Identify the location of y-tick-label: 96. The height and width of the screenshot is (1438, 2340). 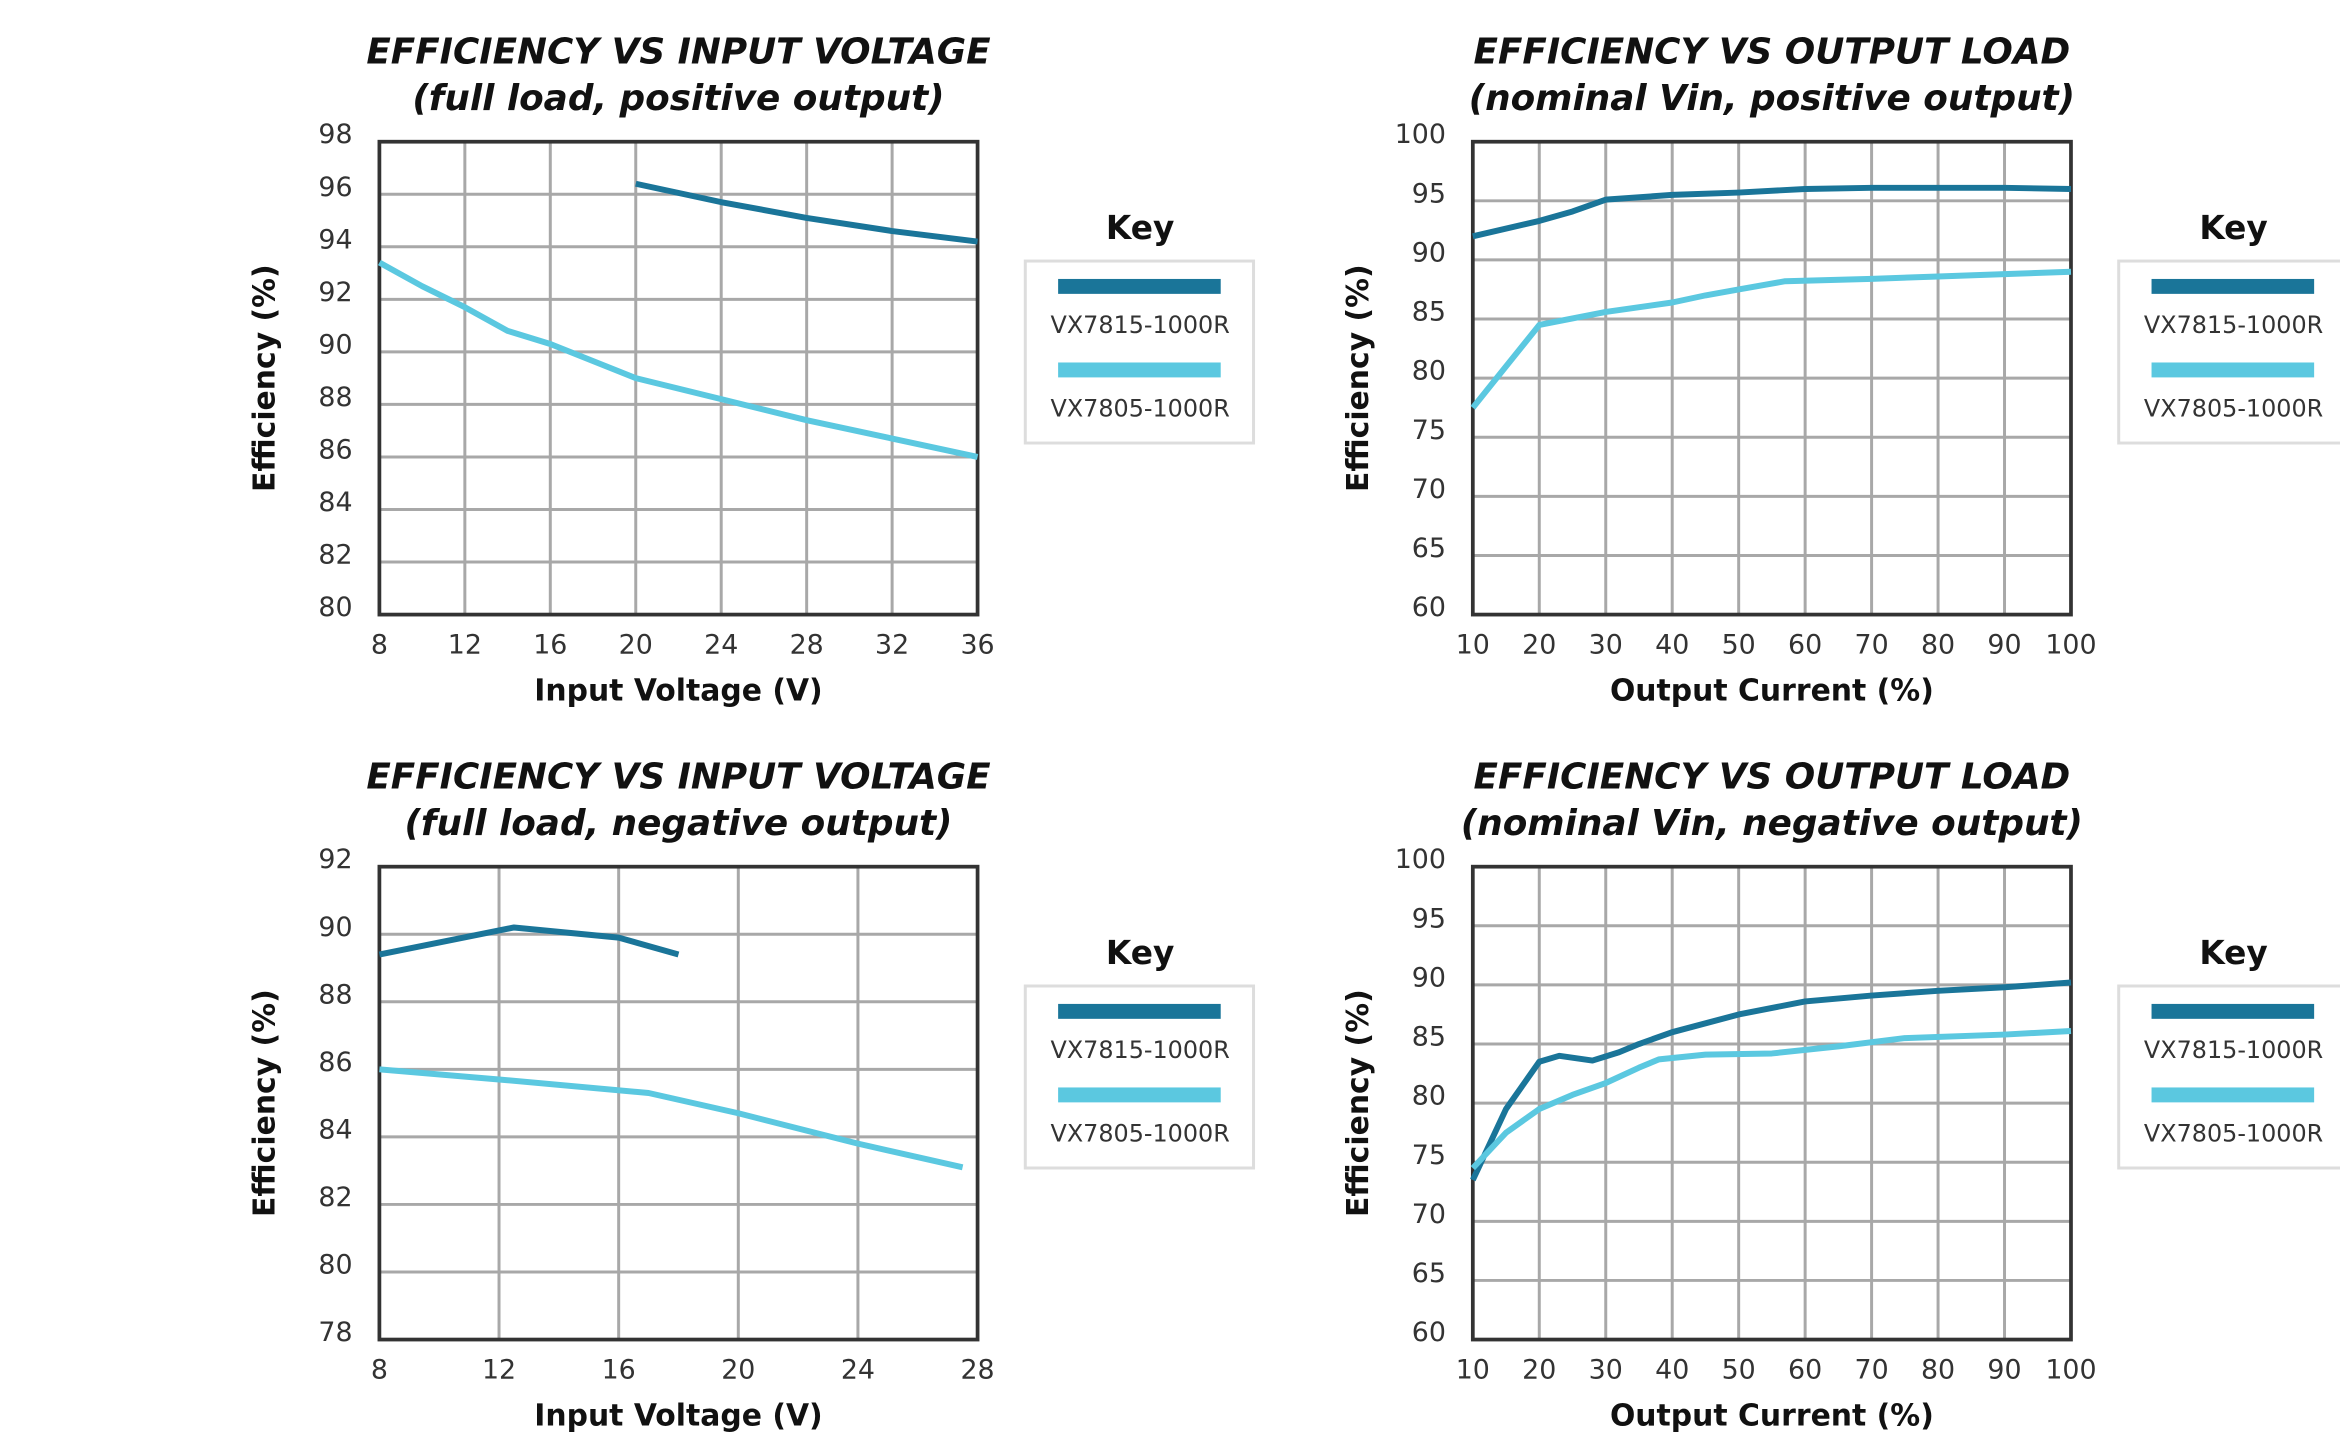
(335, 187).